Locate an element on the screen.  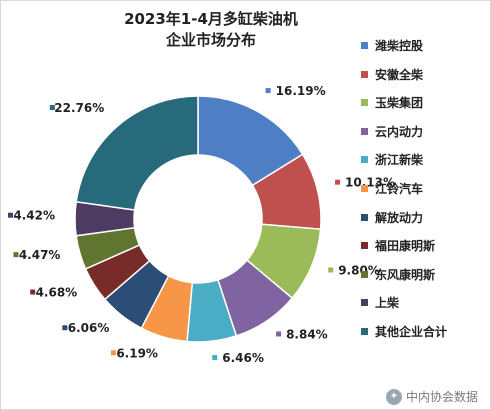
legend-item: 云内动力 is located at coordinates (425, 138).